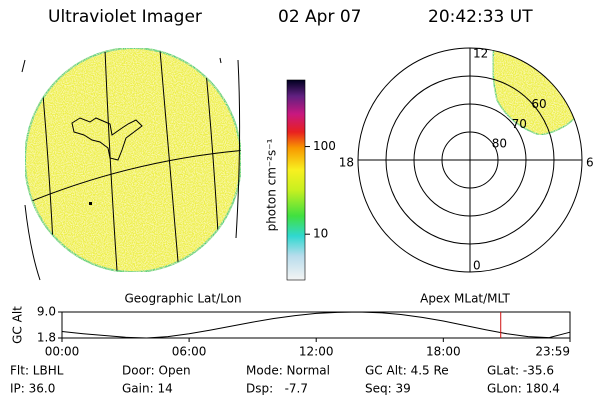  What do you see at coordinates (346, 163) in the screenshot?
I see `mlt-label: 18` at bounding box center [346, 163].